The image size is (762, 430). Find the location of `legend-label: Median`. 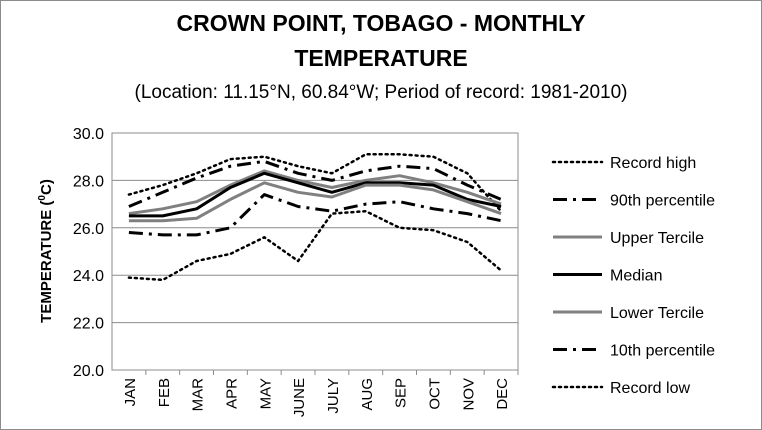

legend-label: Median is located at coordinates (636, 276).